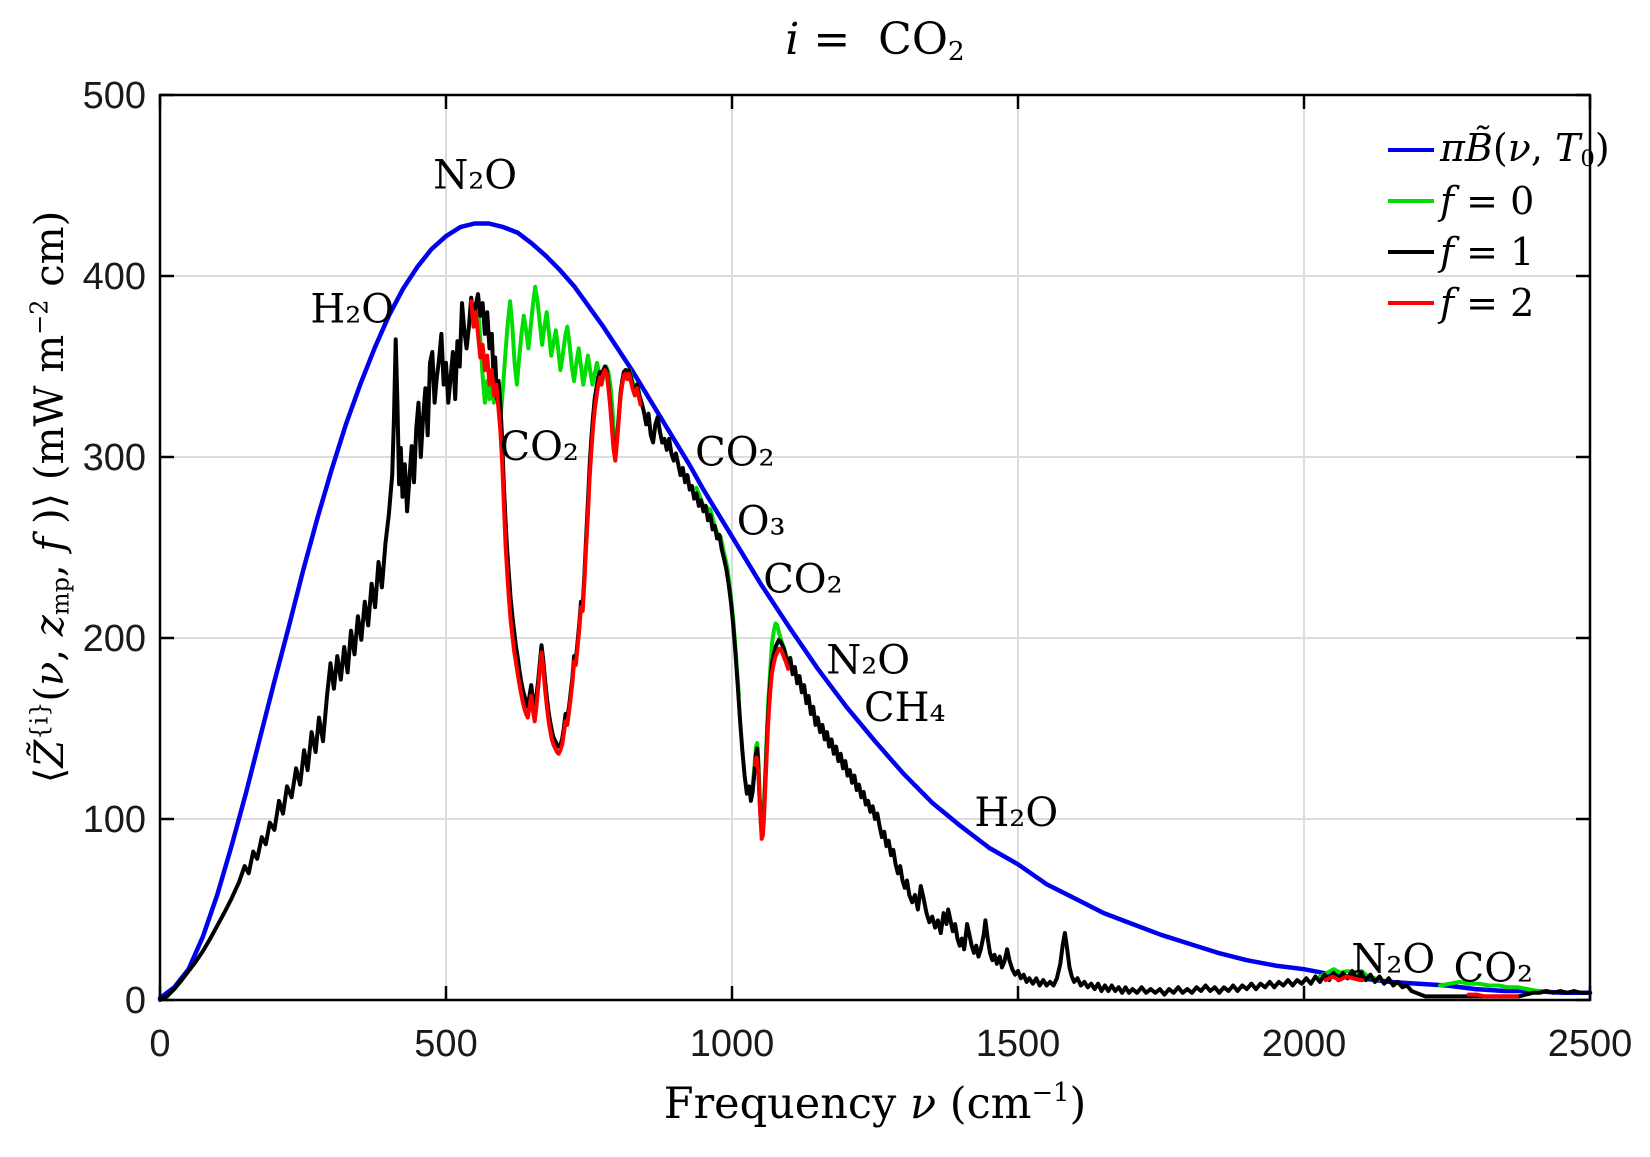  What do you see at coordinates (984, 1103) in the screenshot?
I see `text-run: (cm` at bounding box center [984, 1103].